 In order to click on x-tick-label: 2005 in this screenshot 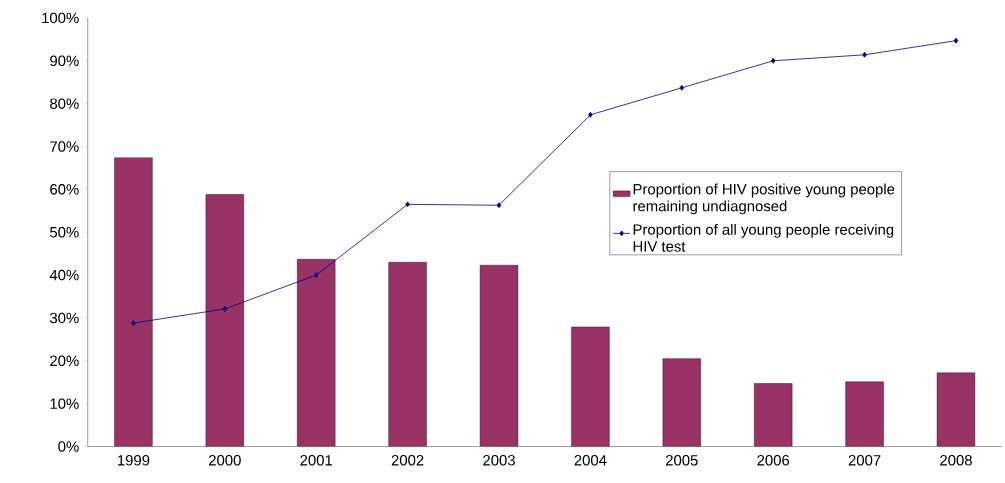, I will do `click(681, 460)`.